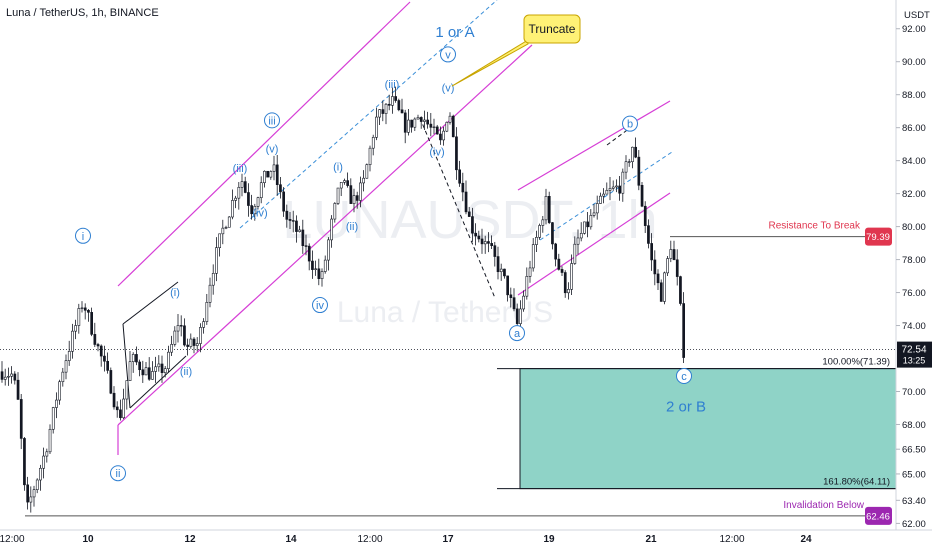 The height and width of the screenshot is (550, 932). What do you see at coordinates (82, 13) in the screenshot?
I see `chart-title: Luna / TetherUS, 1h, BINANCE` at bounding box center [82, 13].